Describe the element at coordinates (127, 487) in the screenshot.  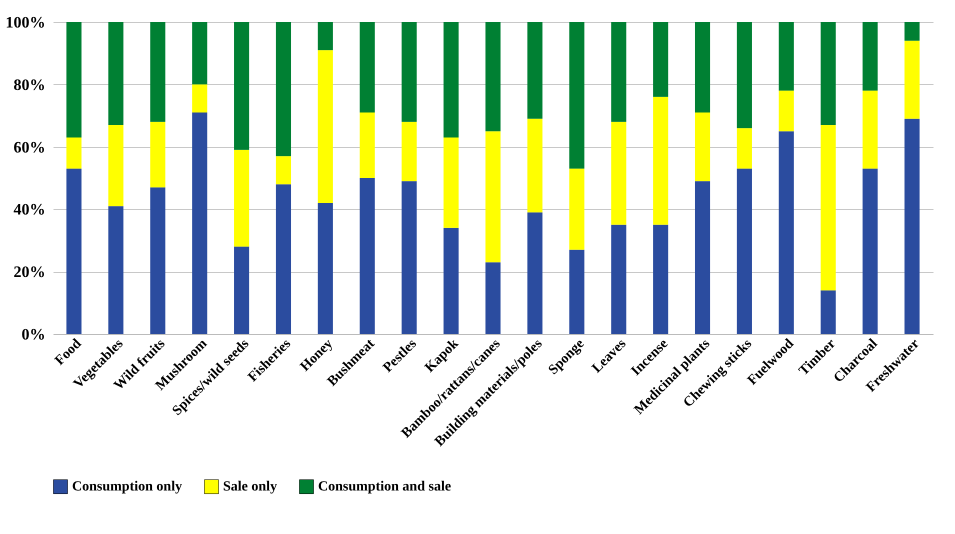
I see `legend-label: Consumption only` at that location.